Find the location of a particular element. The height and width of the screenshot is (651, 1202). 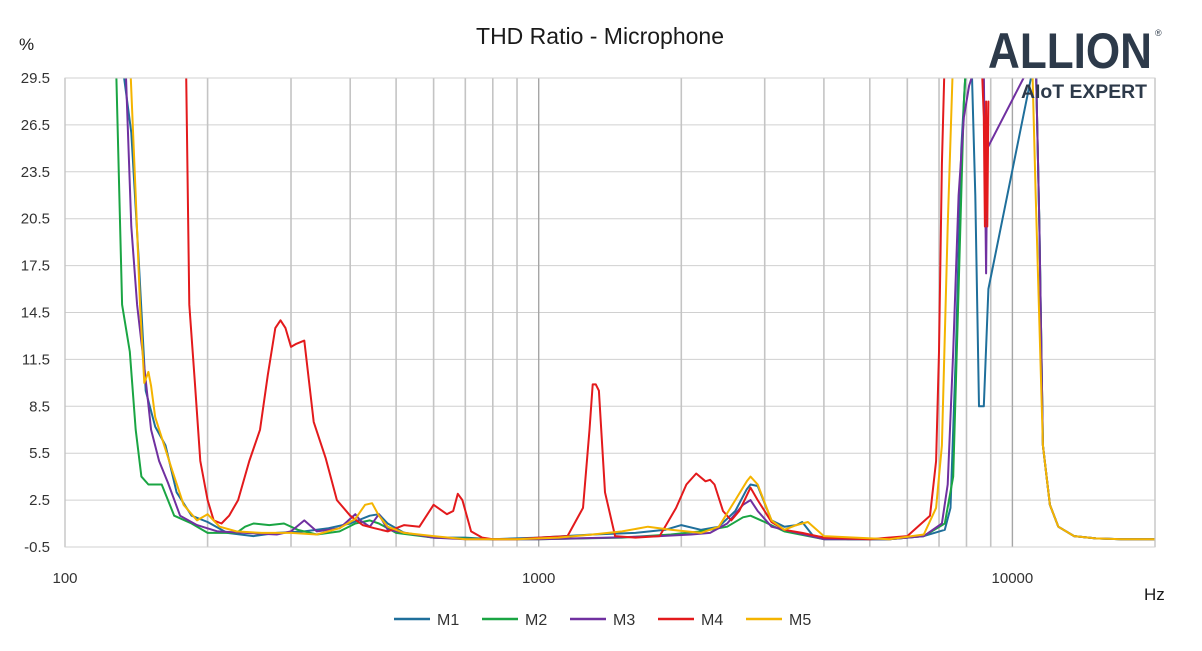

legend-label-m1: M1 is located at coordinates (448, 620).